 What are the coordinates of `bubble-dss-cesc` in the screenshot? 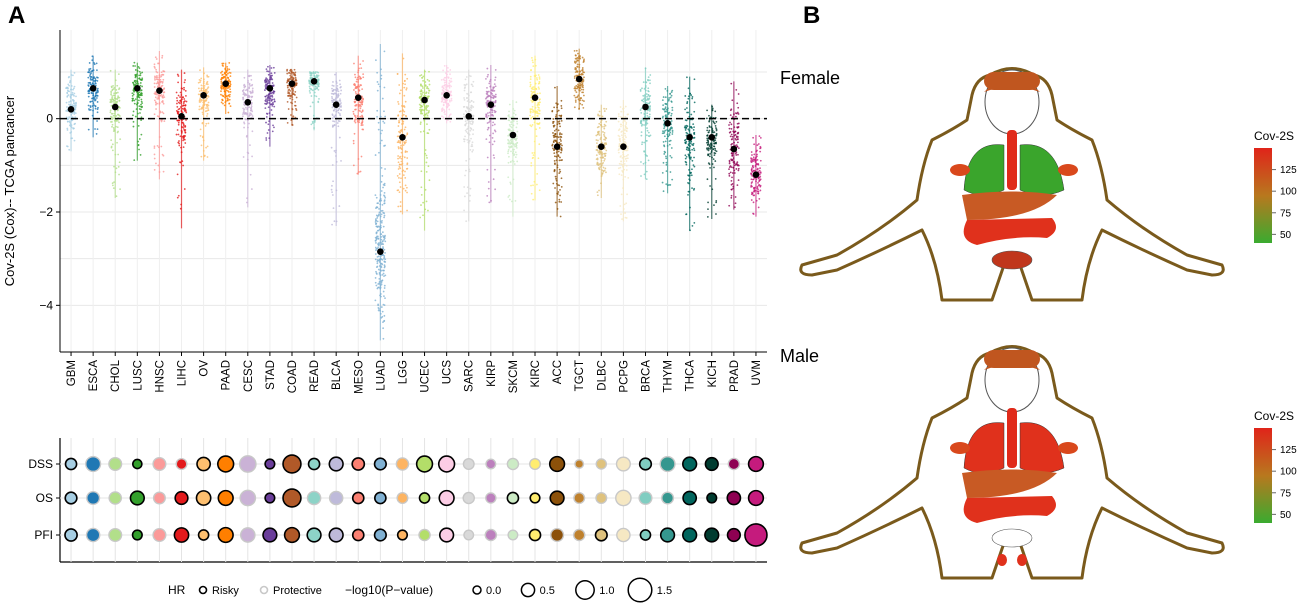 It's located at (247, 464).